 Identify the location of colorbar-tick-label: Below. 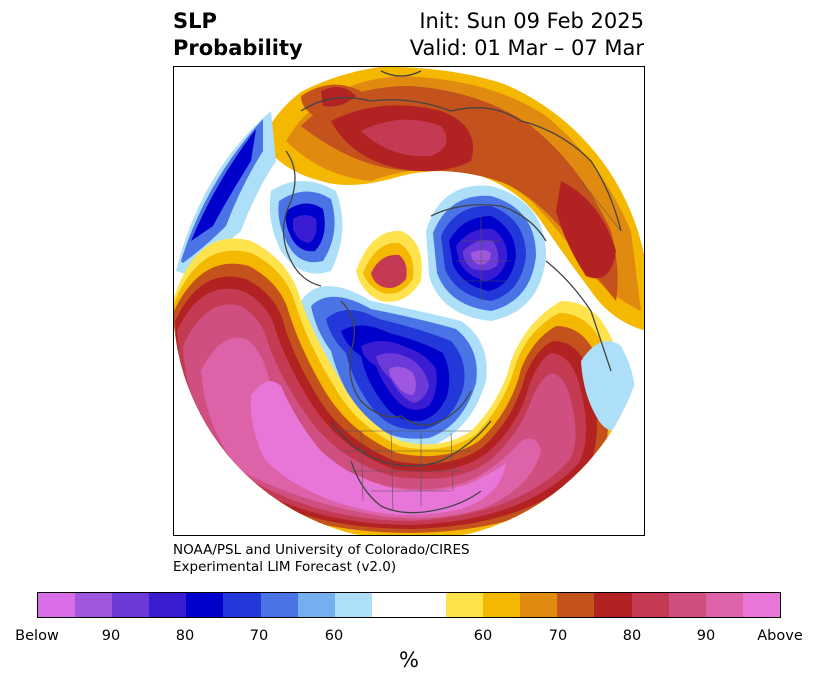
(37, 636).